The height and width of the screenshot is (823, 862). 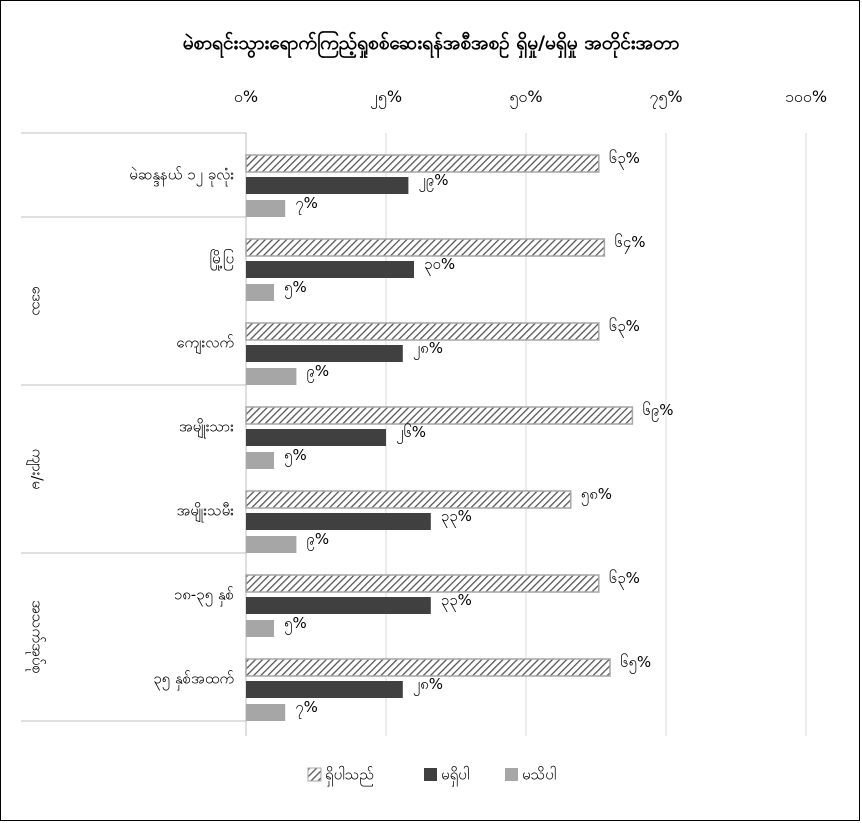 I want to click on data-label: ၆၅%, so click(x=635, y=663).